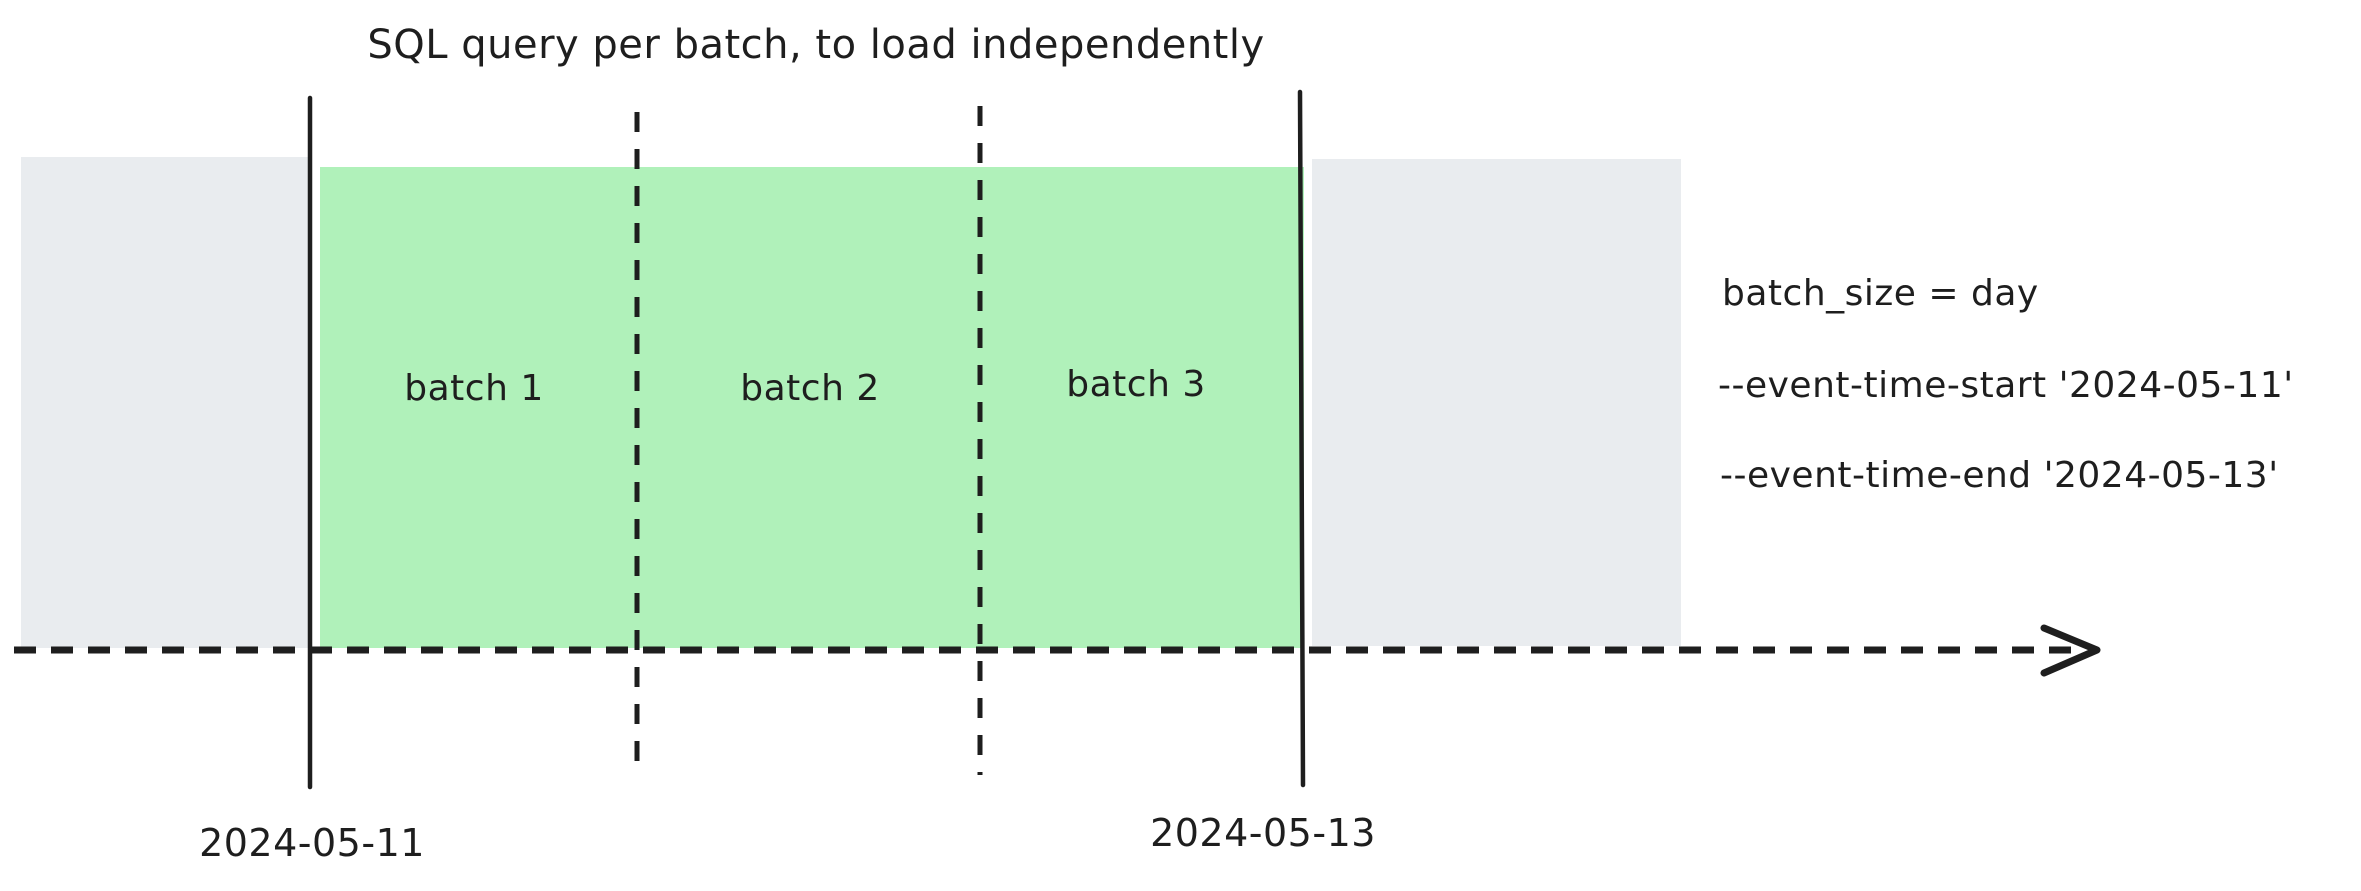  What do you see at coordinates (1135, 384) in the screenshot?
I see `batch-3-label: batch 3` at bounding box center [1135, 384].